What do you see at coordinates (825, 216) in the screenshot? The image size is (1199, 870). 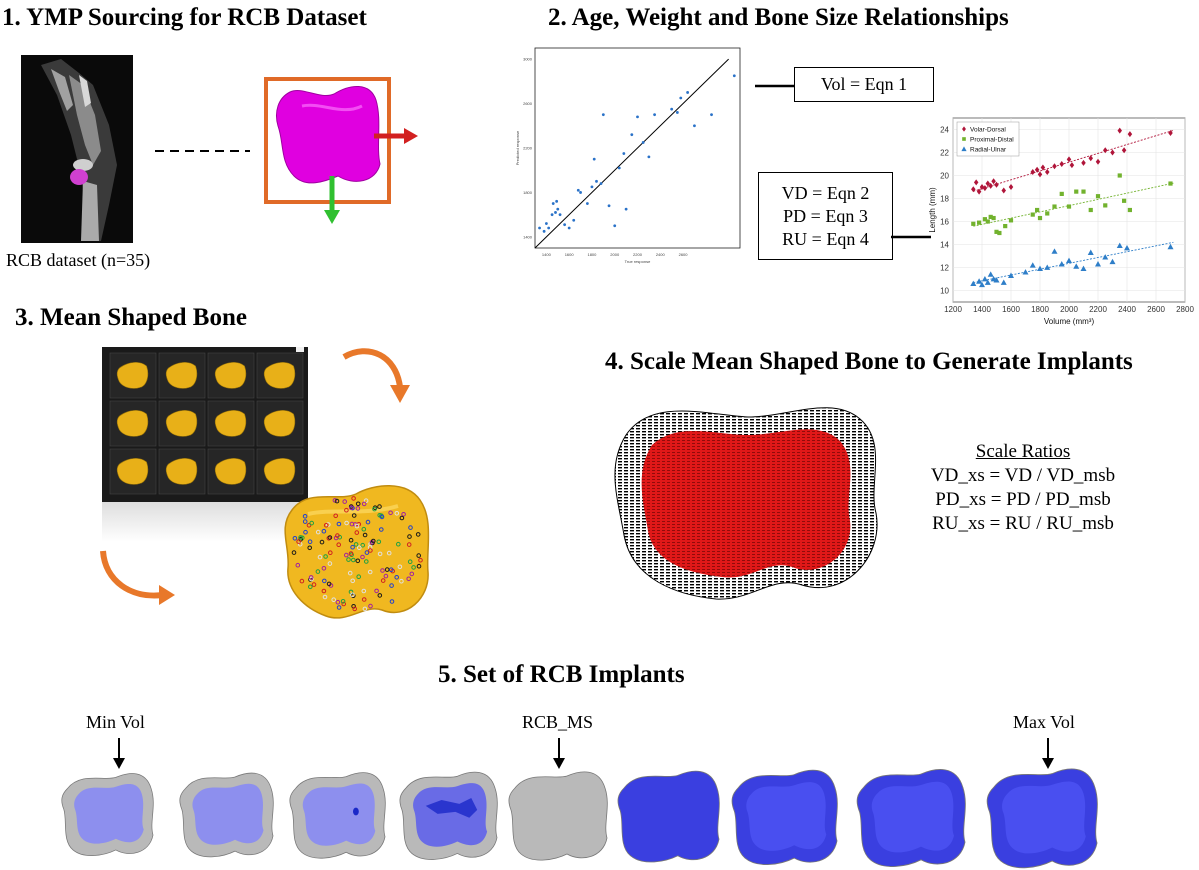 I see `dimension-equations-box: VD = Eqn 2 PD = Eqn 3 RU = Eqn 4` at bounding box center [825, 216].